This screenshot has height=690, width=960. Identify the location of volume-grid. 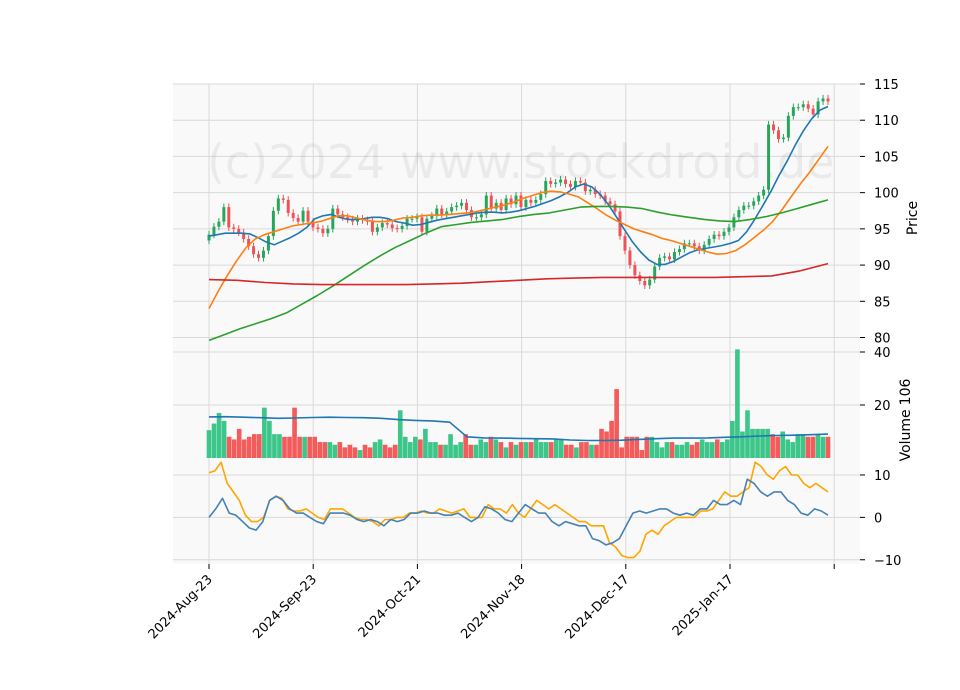
(516, 404).